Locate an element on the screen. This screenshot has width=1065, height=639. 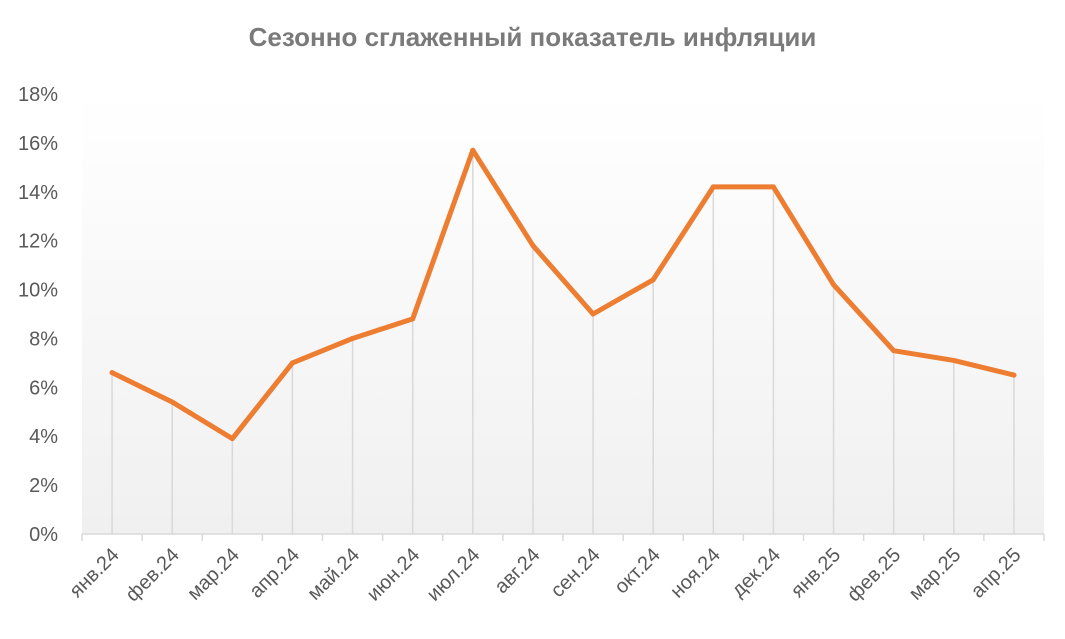
x-tick-label: апр.24 is located at coordinates (274, 573).